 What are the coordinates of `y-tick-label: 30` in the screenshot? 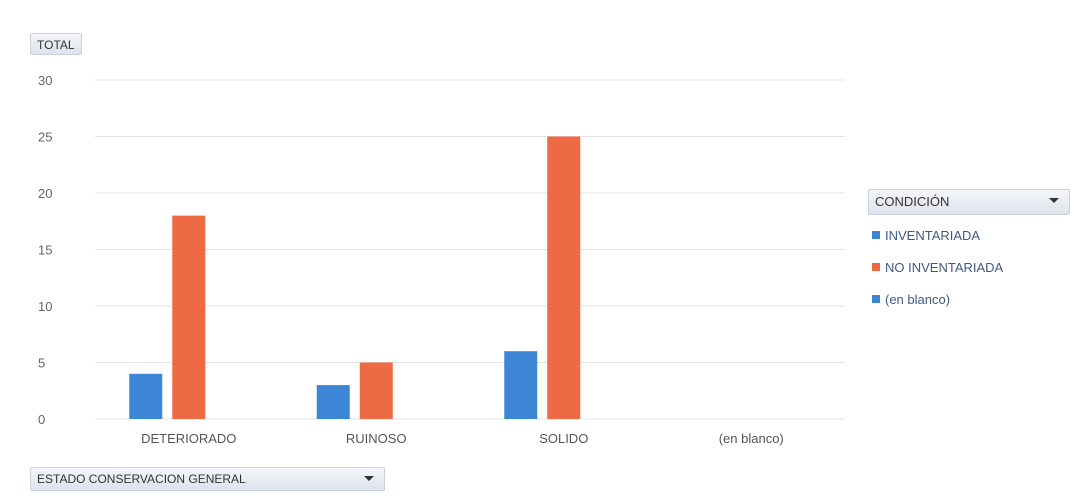 It's located at (45, 80).